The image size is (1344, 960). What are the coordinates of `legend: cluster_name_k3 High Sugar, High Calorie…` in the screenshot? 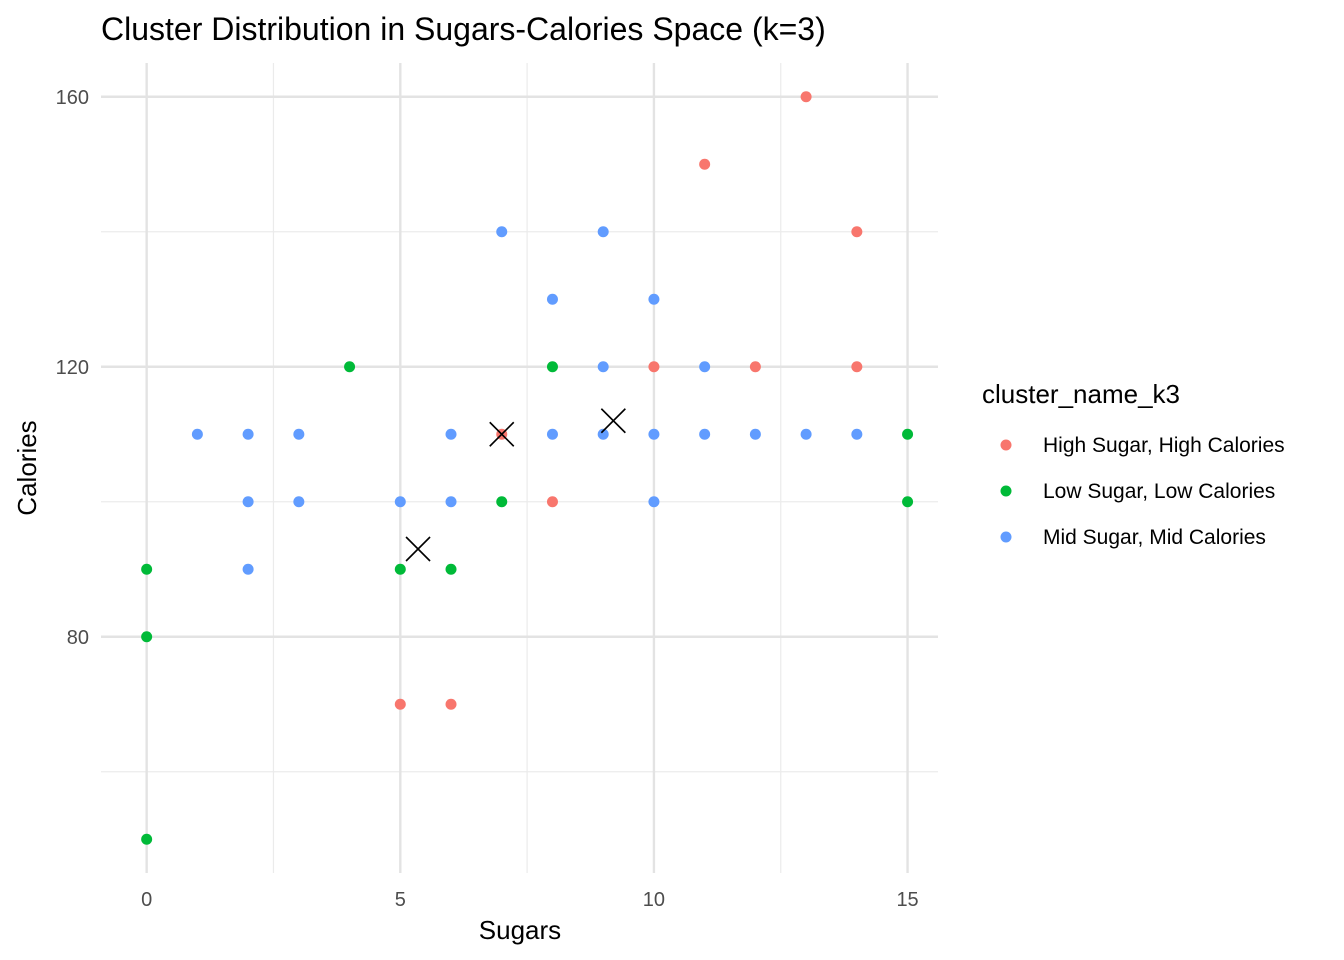 It's located at (1133, 464).